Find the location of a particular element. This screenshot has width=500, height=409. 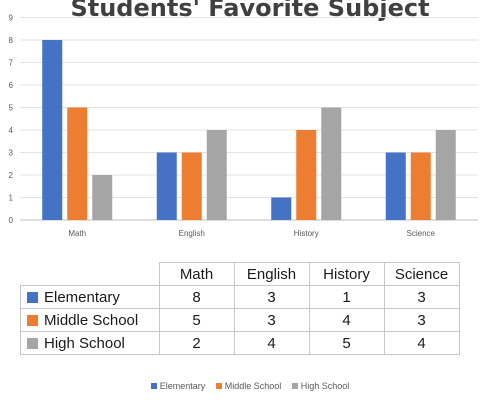

legend-key-elementary is located at coordinates (32, 297).